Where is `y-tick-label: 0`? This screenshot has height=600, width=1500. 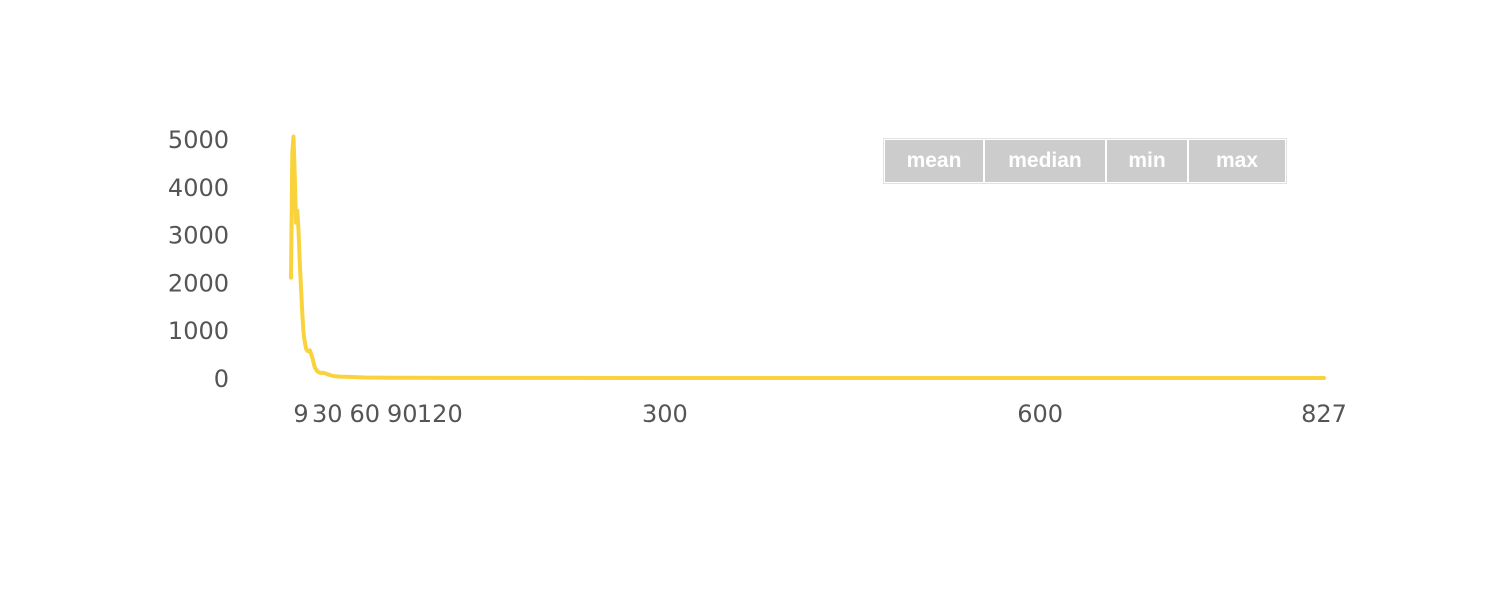 y-tick-label: 0 is located at coordinates (221, 379).